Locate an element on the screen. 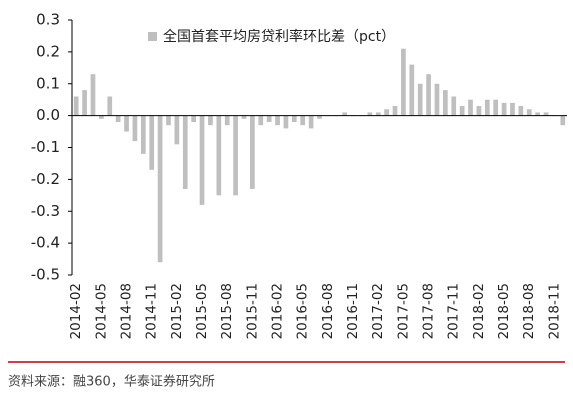  x-tick-label: 2015-11 is located at coordinates (252, 311).